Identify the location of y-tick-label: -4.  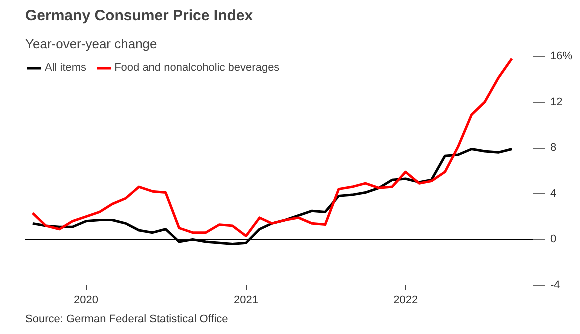
(555, 286).